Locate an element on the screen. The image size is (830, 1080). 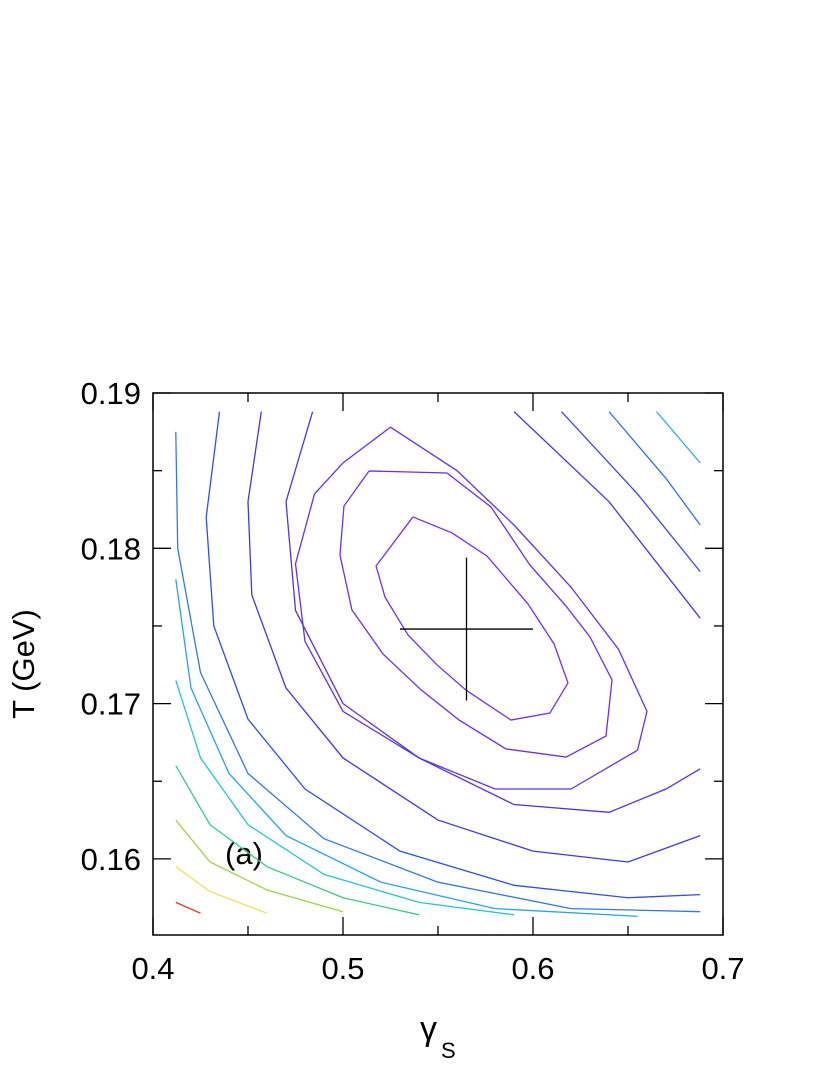
x-tick-label: 0.4 is located at coordinates (152, 968).